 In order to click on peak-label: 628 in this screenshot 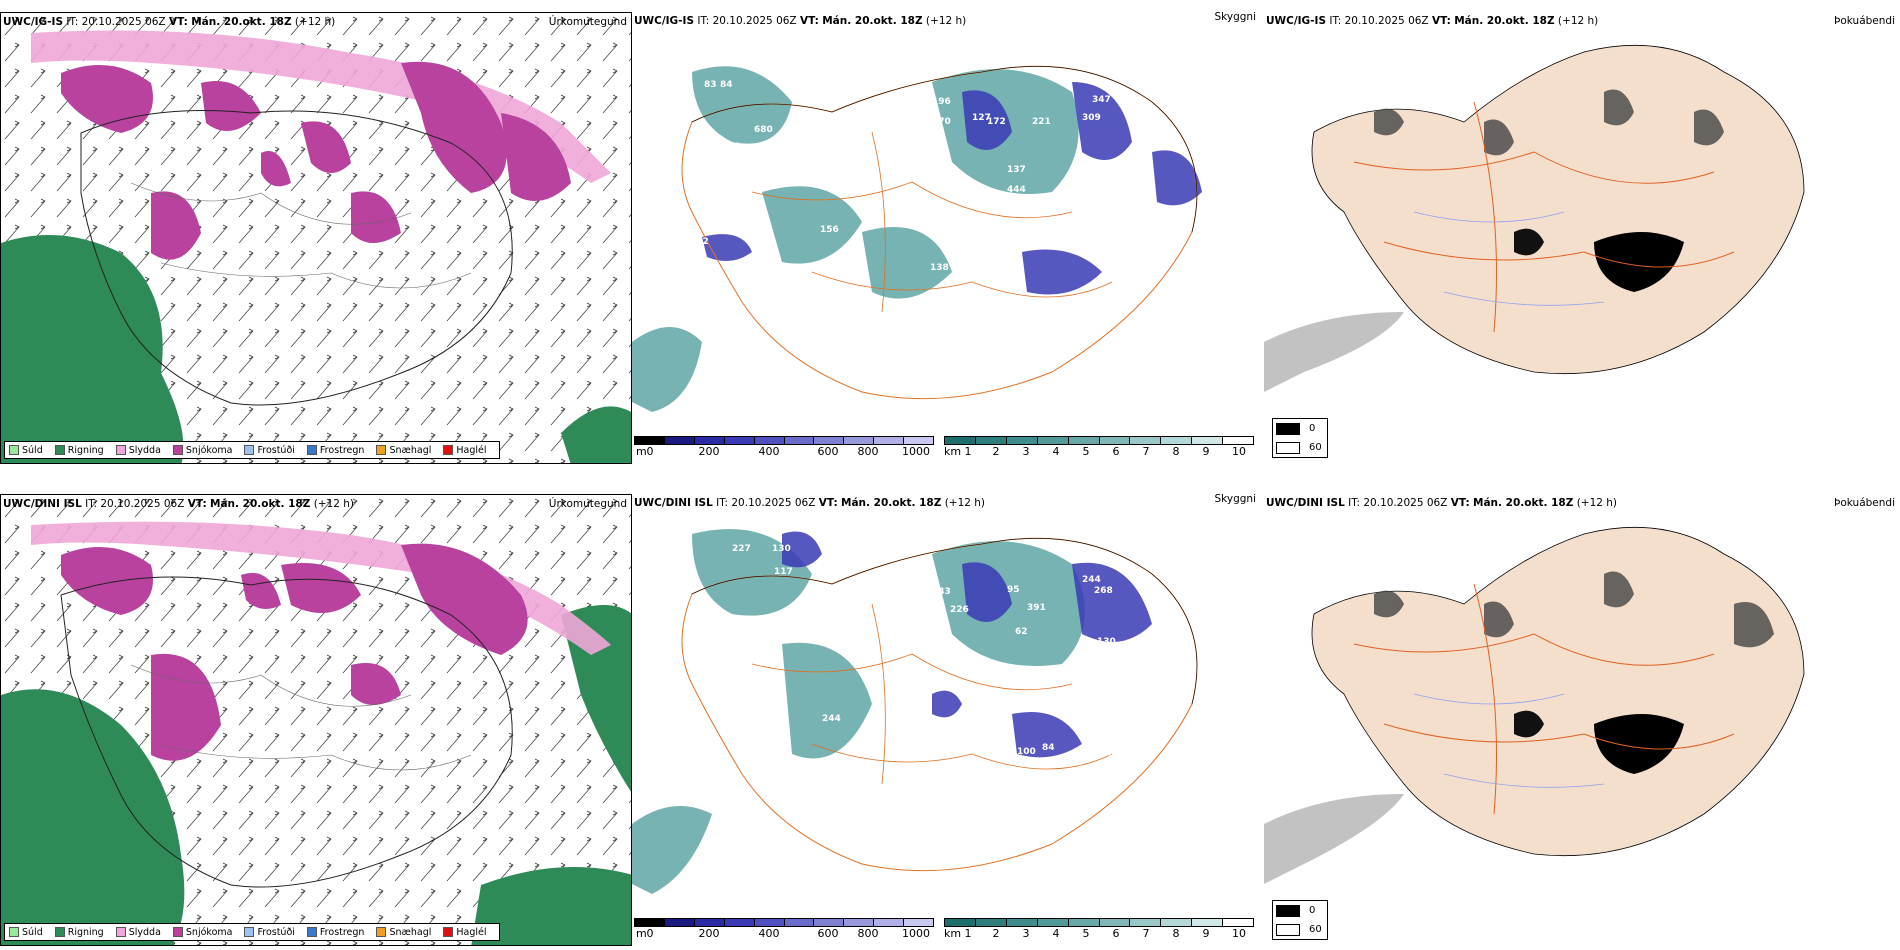, I will do `click(1011, 707)`.